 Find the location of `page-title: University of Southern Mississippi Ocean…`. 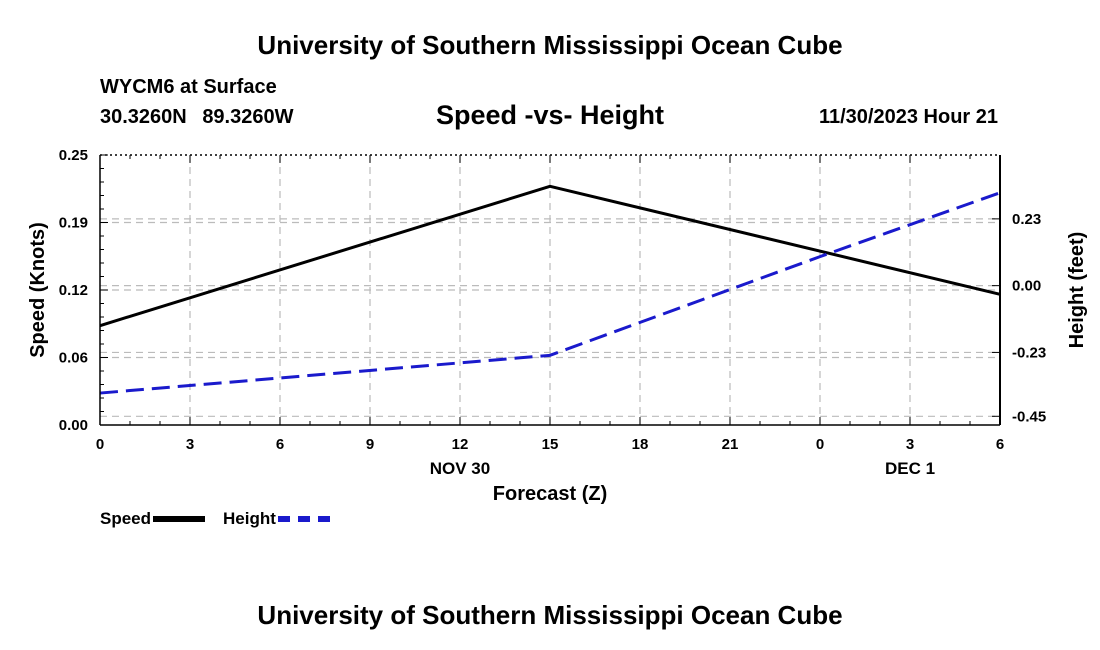

page-title: University of Southern Mississippi Ocean… is located at coordinates (550, 45).